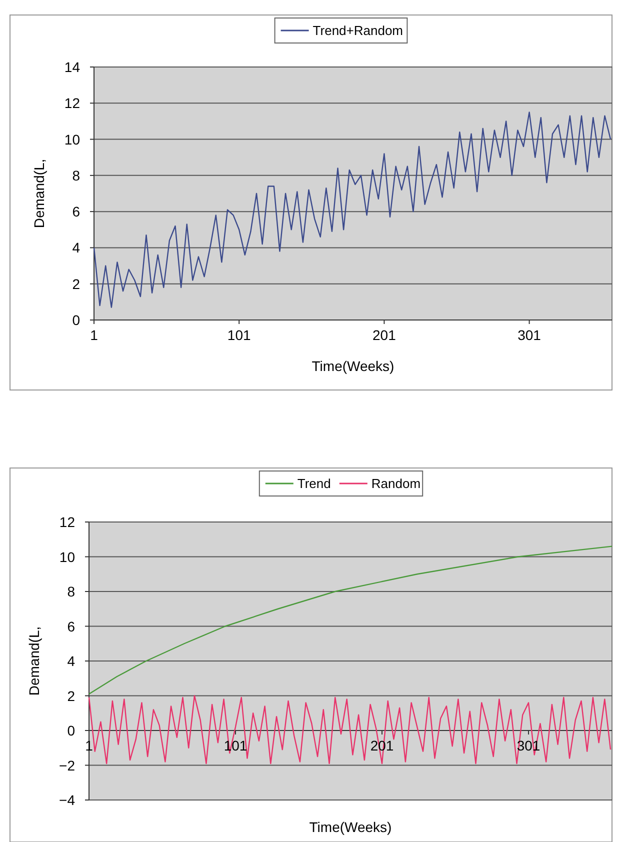 This screenshot has height=842, width=620. I want to click on x-tick-label: 201, so click(384, 335).